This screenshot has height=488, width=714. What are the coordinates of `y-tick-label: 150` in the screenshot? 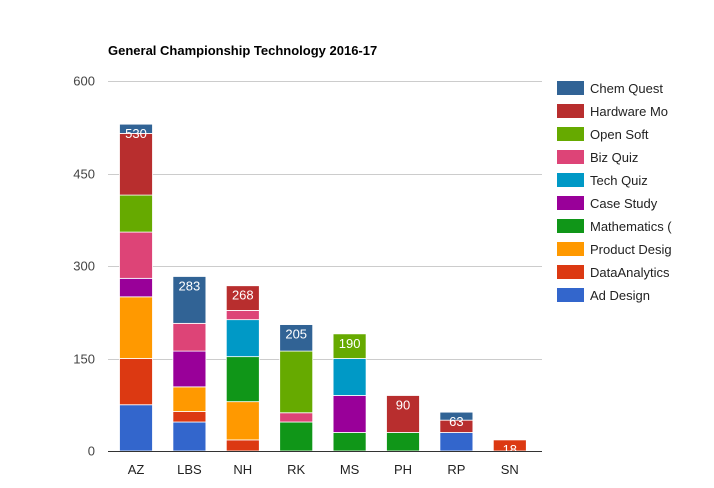 It's located at (84, 359).